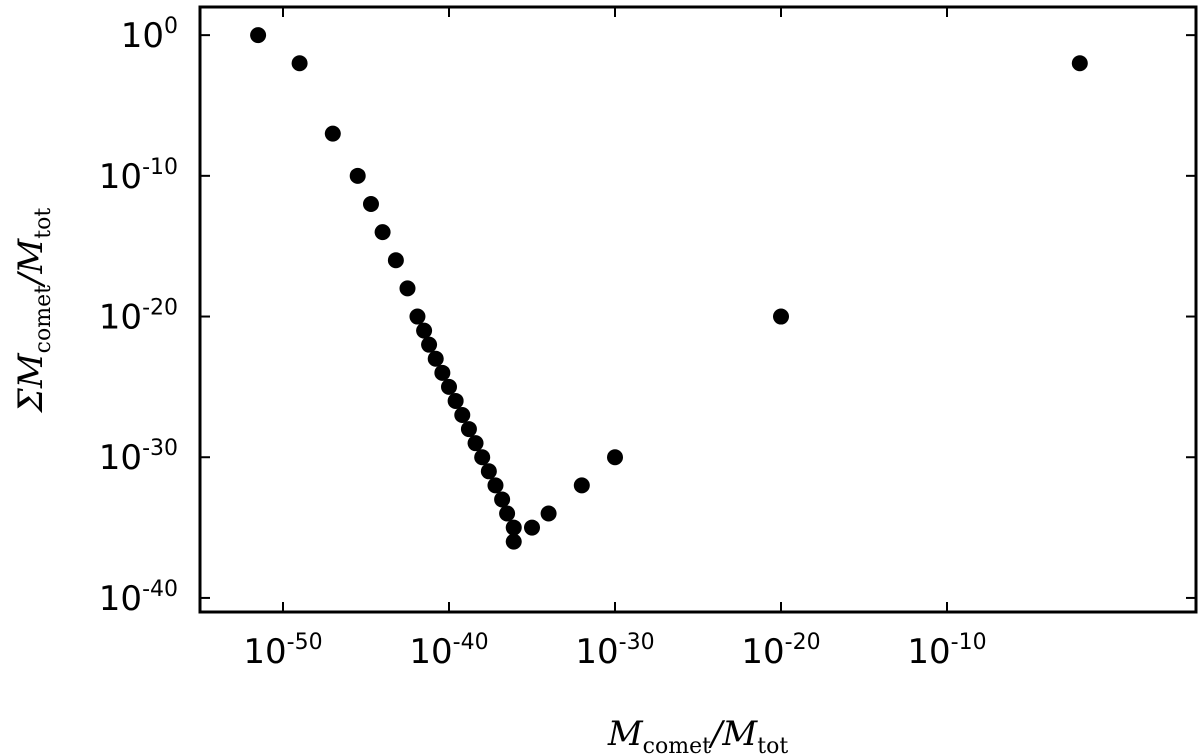 This screenshot has width=1200, height=755. I want to click on y-axis-label: ΣMcomet/Mtot, so click(33, 311).